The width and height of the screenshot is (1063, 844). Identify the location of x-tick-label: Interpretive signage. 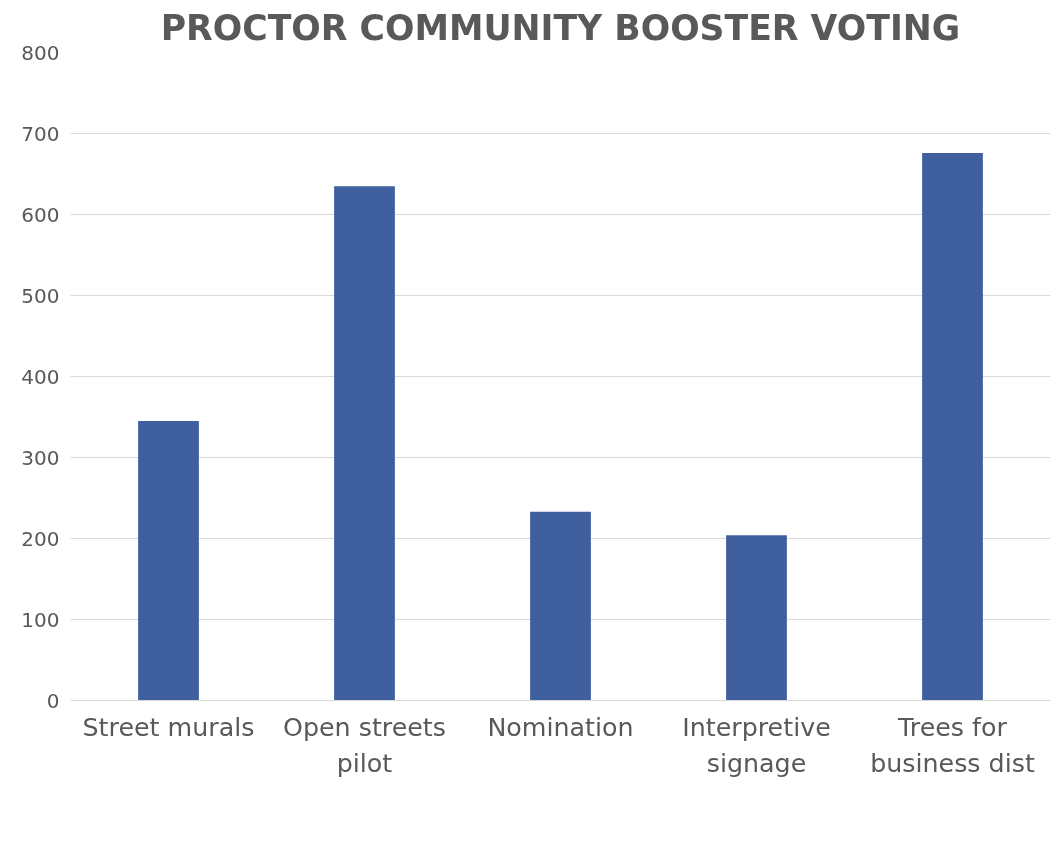
(756, 744).